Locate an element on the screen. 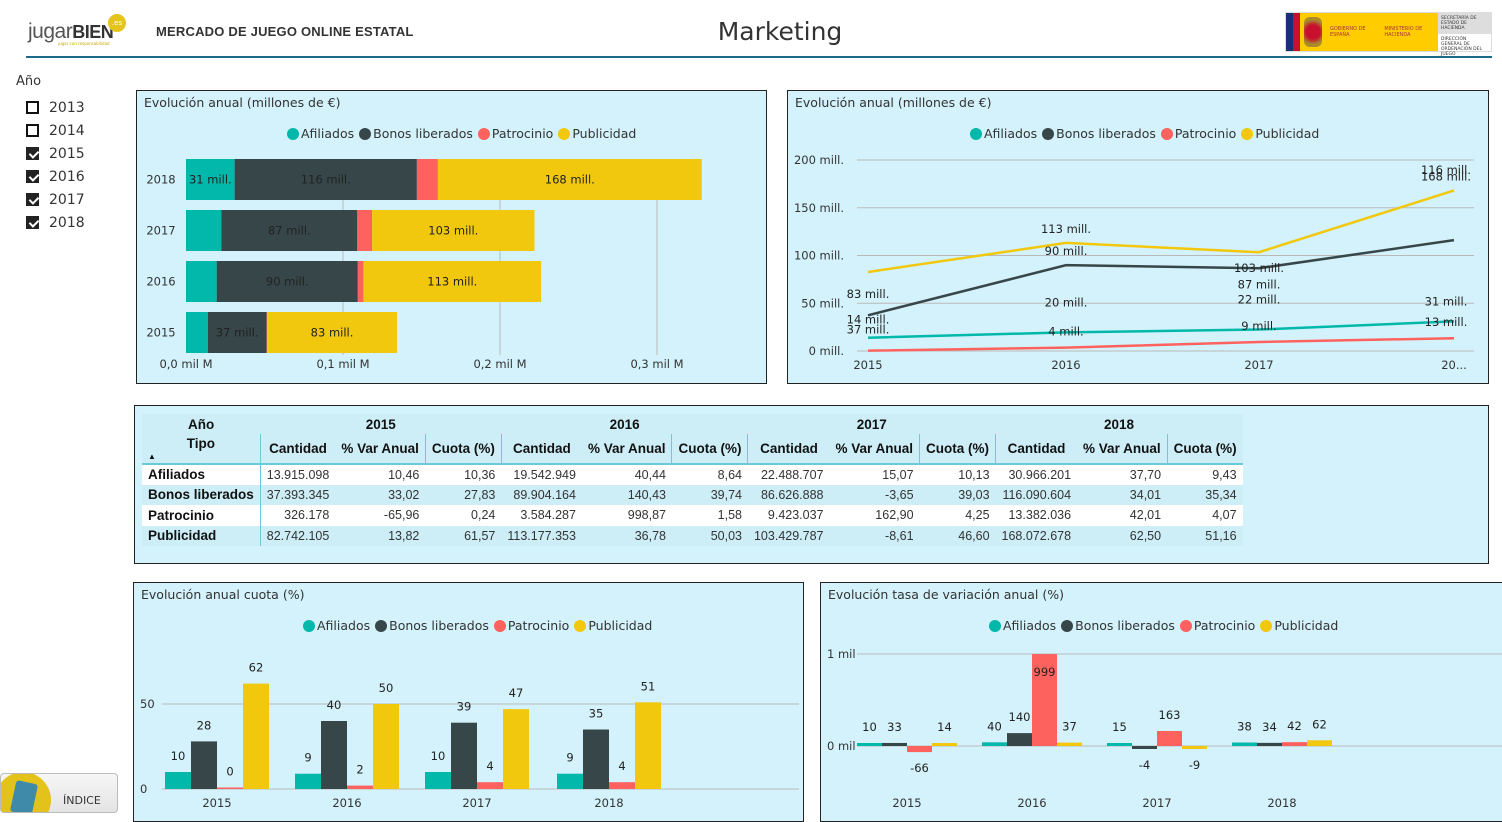 This screenshot has height=822, width=1502. table-cell: 13.382.036 is located at coordinates (1036, 515).